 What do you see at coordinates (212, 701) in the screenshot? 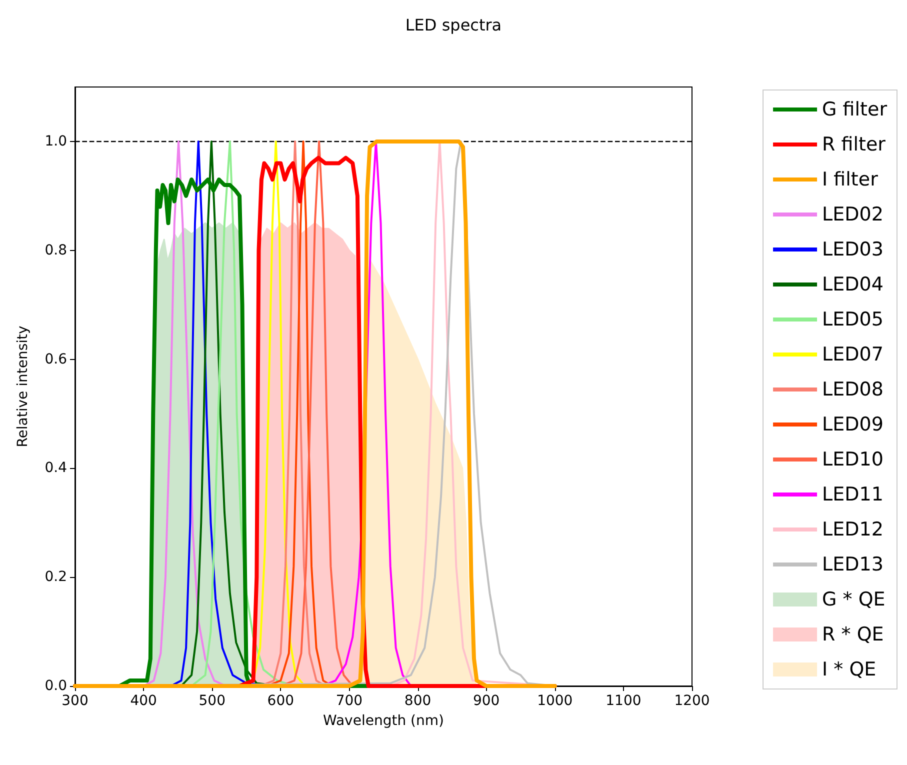
I see `x-tick-label: 500` at bounding box center [212, 701].